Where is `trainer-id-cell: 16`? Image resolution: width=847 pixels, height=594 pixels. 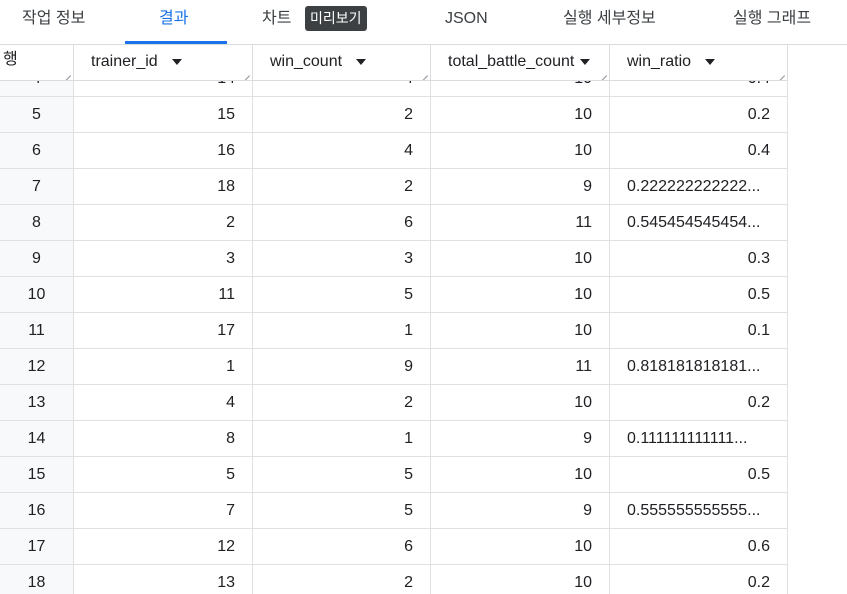
trainer-id-cell: 16 is located at coordinates (163, 150).